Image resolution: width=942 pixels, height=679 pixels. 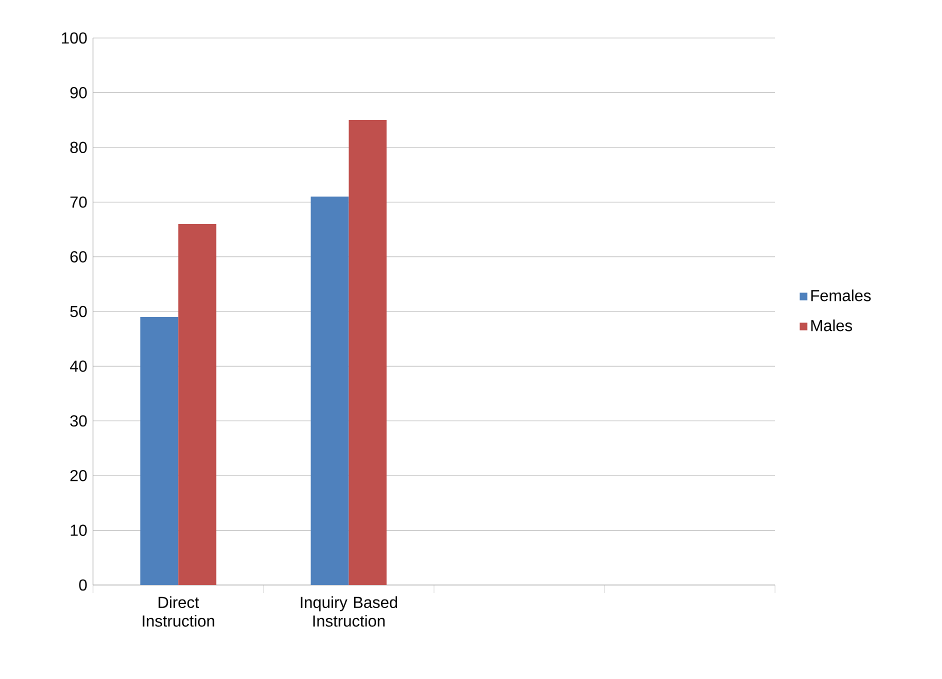 I want to click on legend-label: Females, so click(x=841, y=296).